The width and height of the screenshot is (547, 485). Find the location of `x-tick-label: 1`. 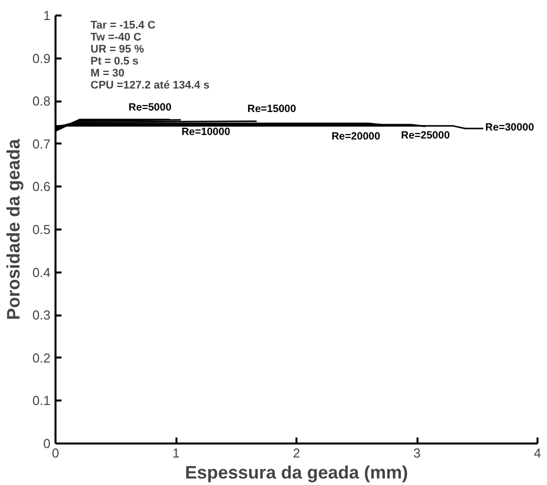

x-tick-label: 1 is located at coordinates (176, 453).